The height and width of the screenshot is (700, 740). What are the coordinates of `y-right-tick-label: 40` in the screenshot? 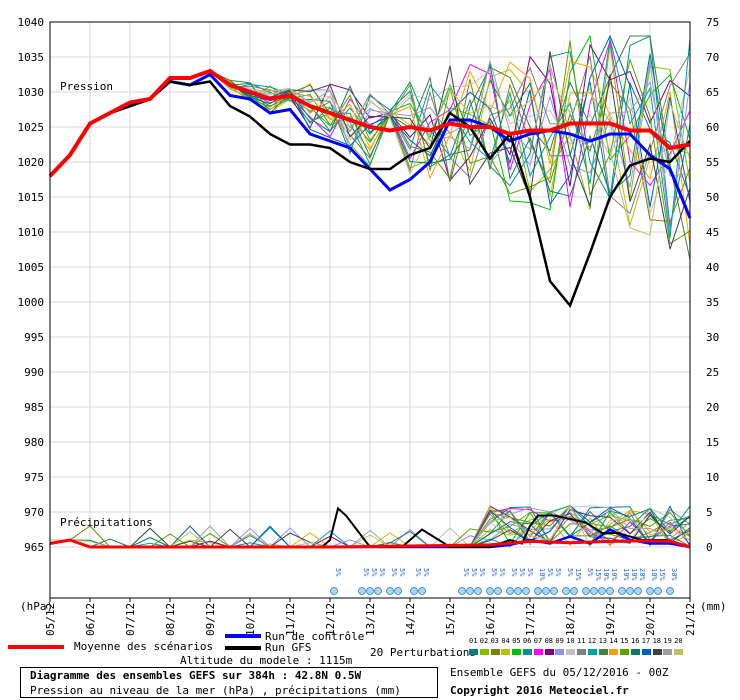 It's located at (712, 267).